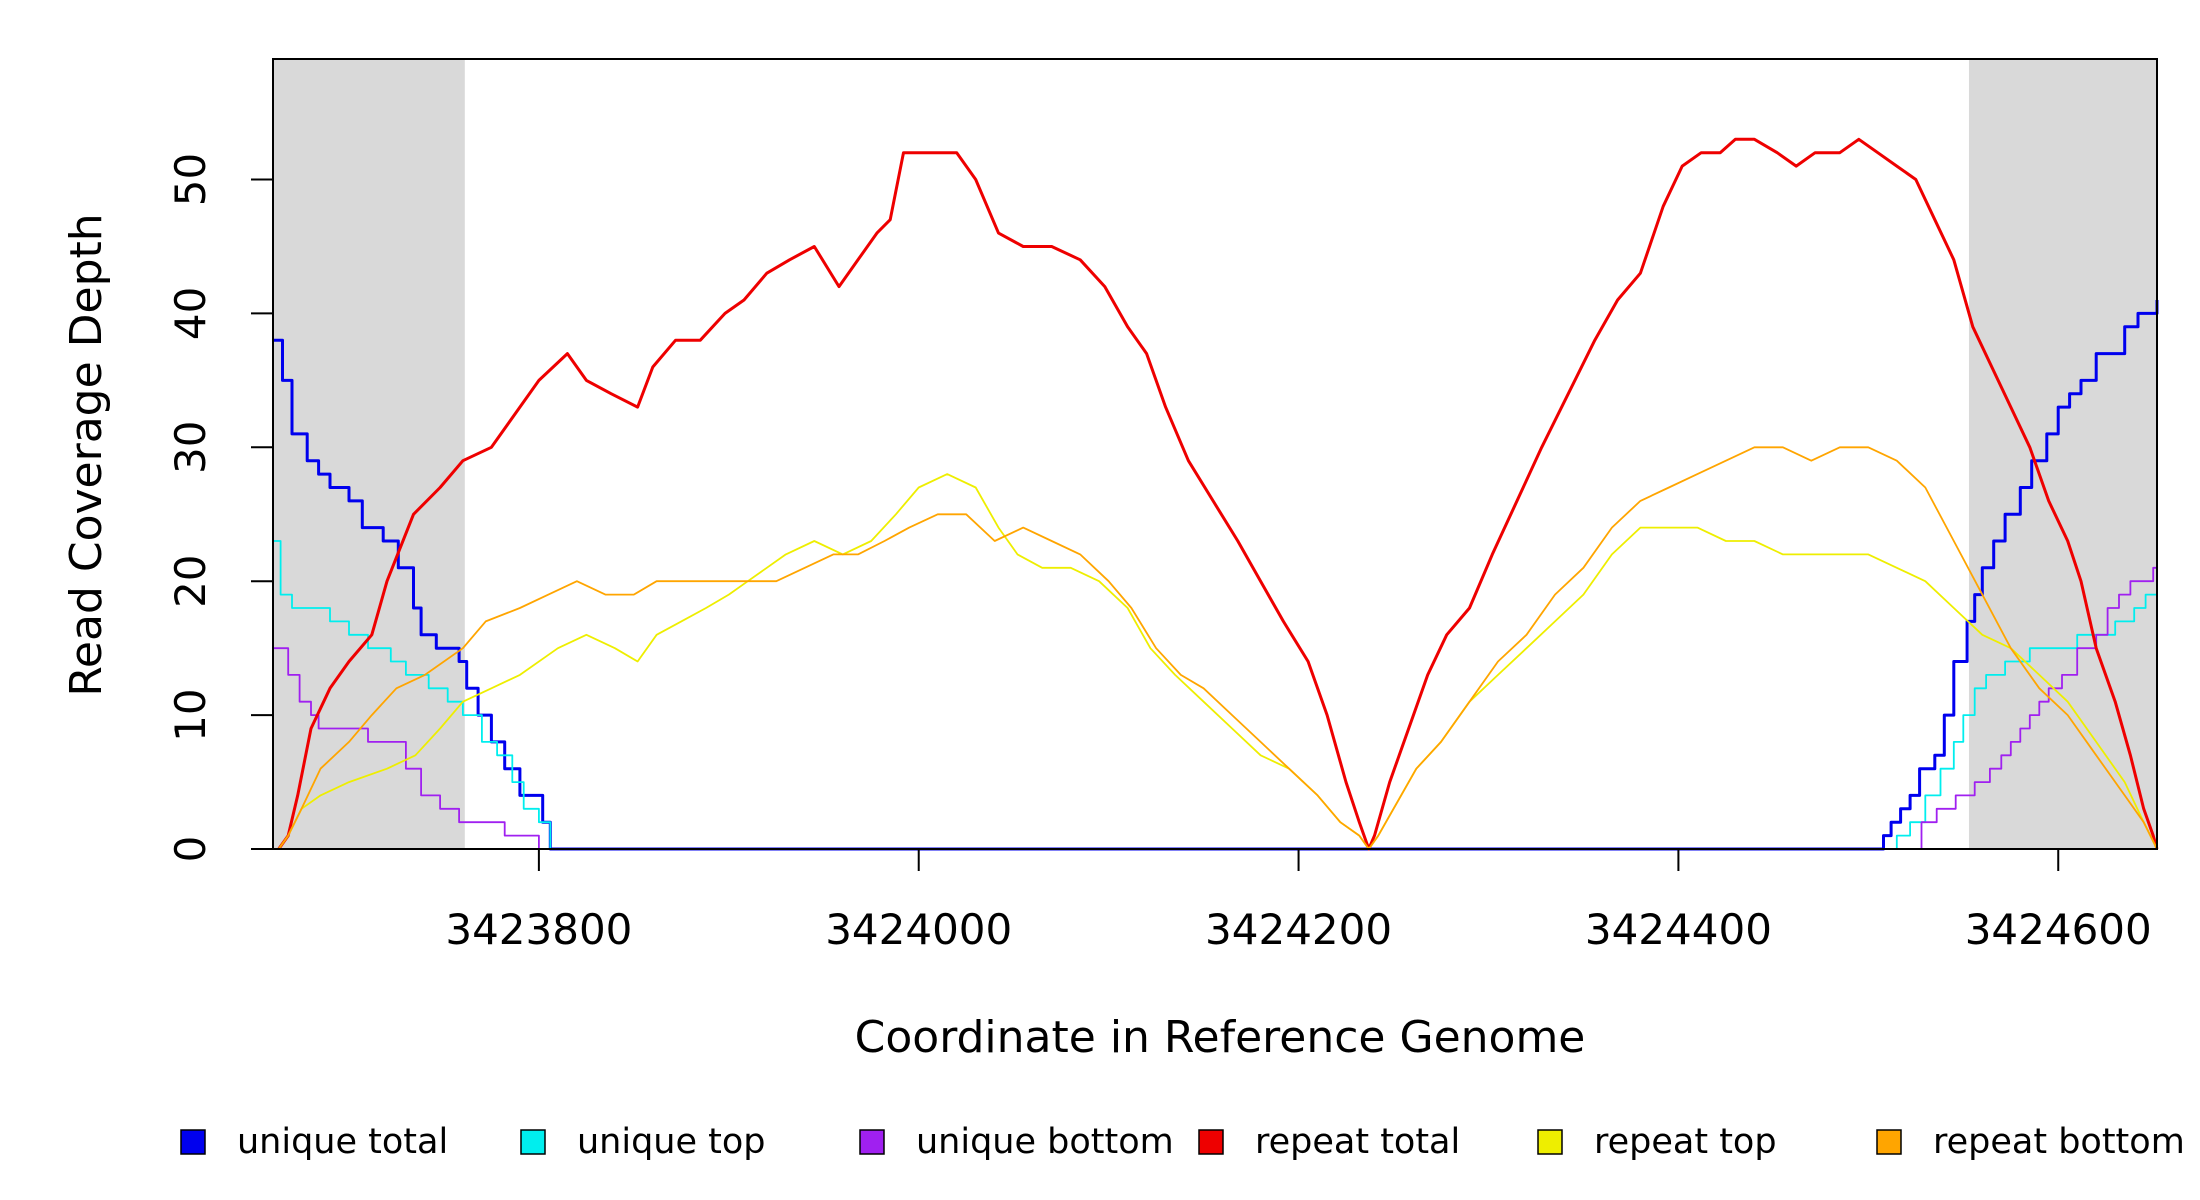 The height and width of the screenshot is (1200, 2200). I want to click on y-tick-label: 20, so click(190, 580).